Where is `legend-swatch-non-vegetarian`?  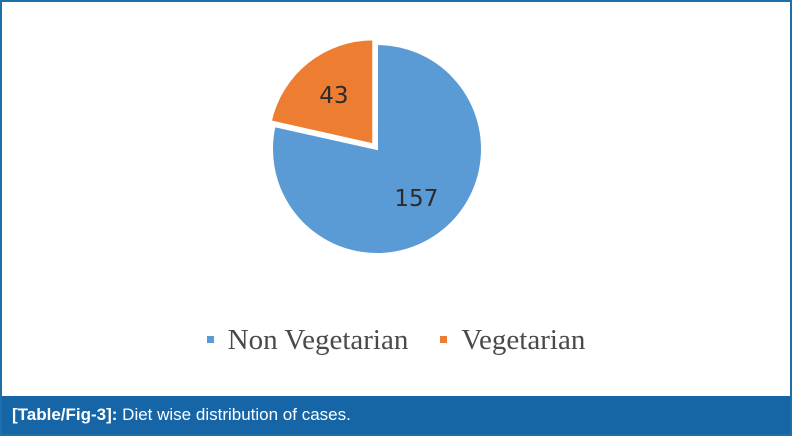 legend-swatch-non-vegetarian is located at coordinates (210, 339).